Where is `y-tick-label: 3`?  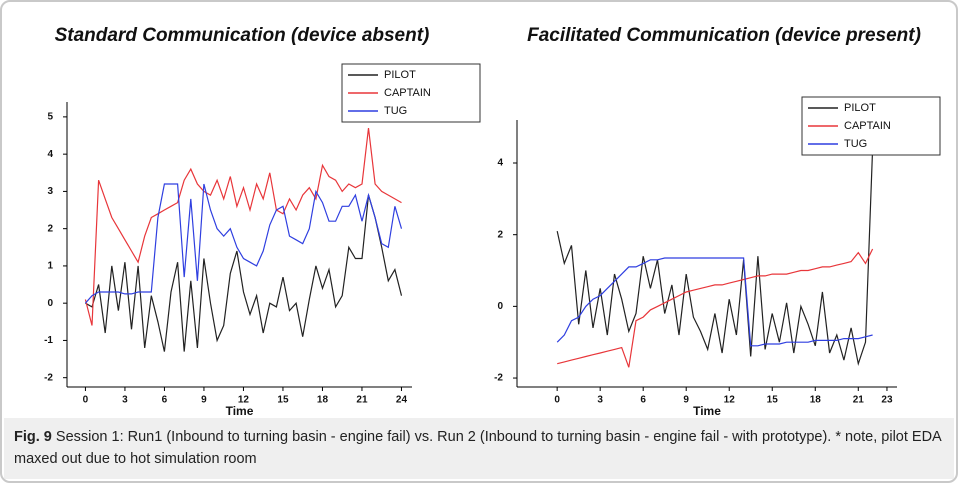 y-tick-label: 3 is located at coordinates (50, 191).